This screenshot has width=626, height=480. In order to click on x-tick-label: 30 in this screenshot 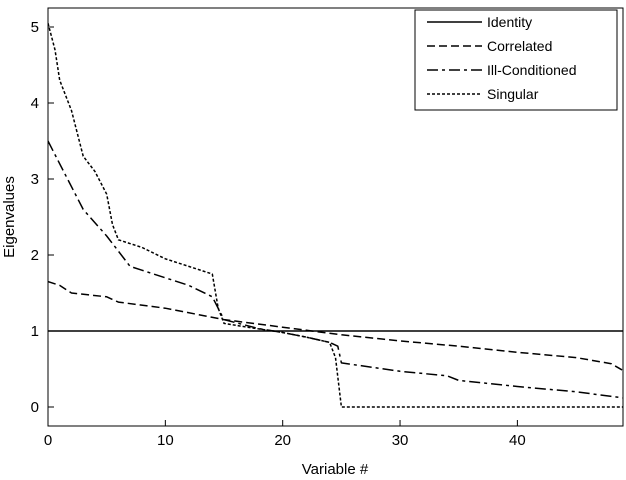, I will do `click(400, 440)`.